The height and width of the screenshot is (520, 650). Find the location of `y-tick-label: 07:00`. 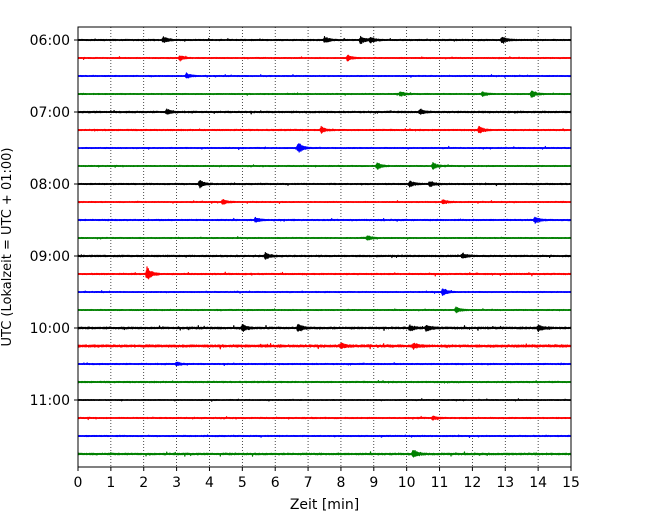

y-tick-label: 07:00 is located at coordinates (50, 113).